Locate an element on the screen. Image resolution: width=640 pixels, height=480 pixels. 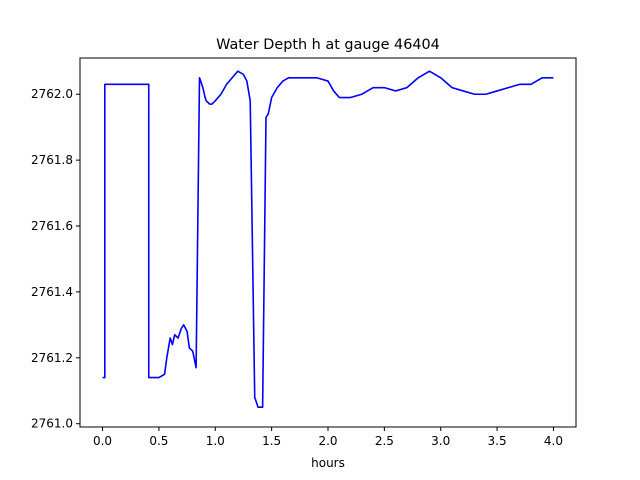
x-tick-label: 1.5 is located at coordinates (271, 441).